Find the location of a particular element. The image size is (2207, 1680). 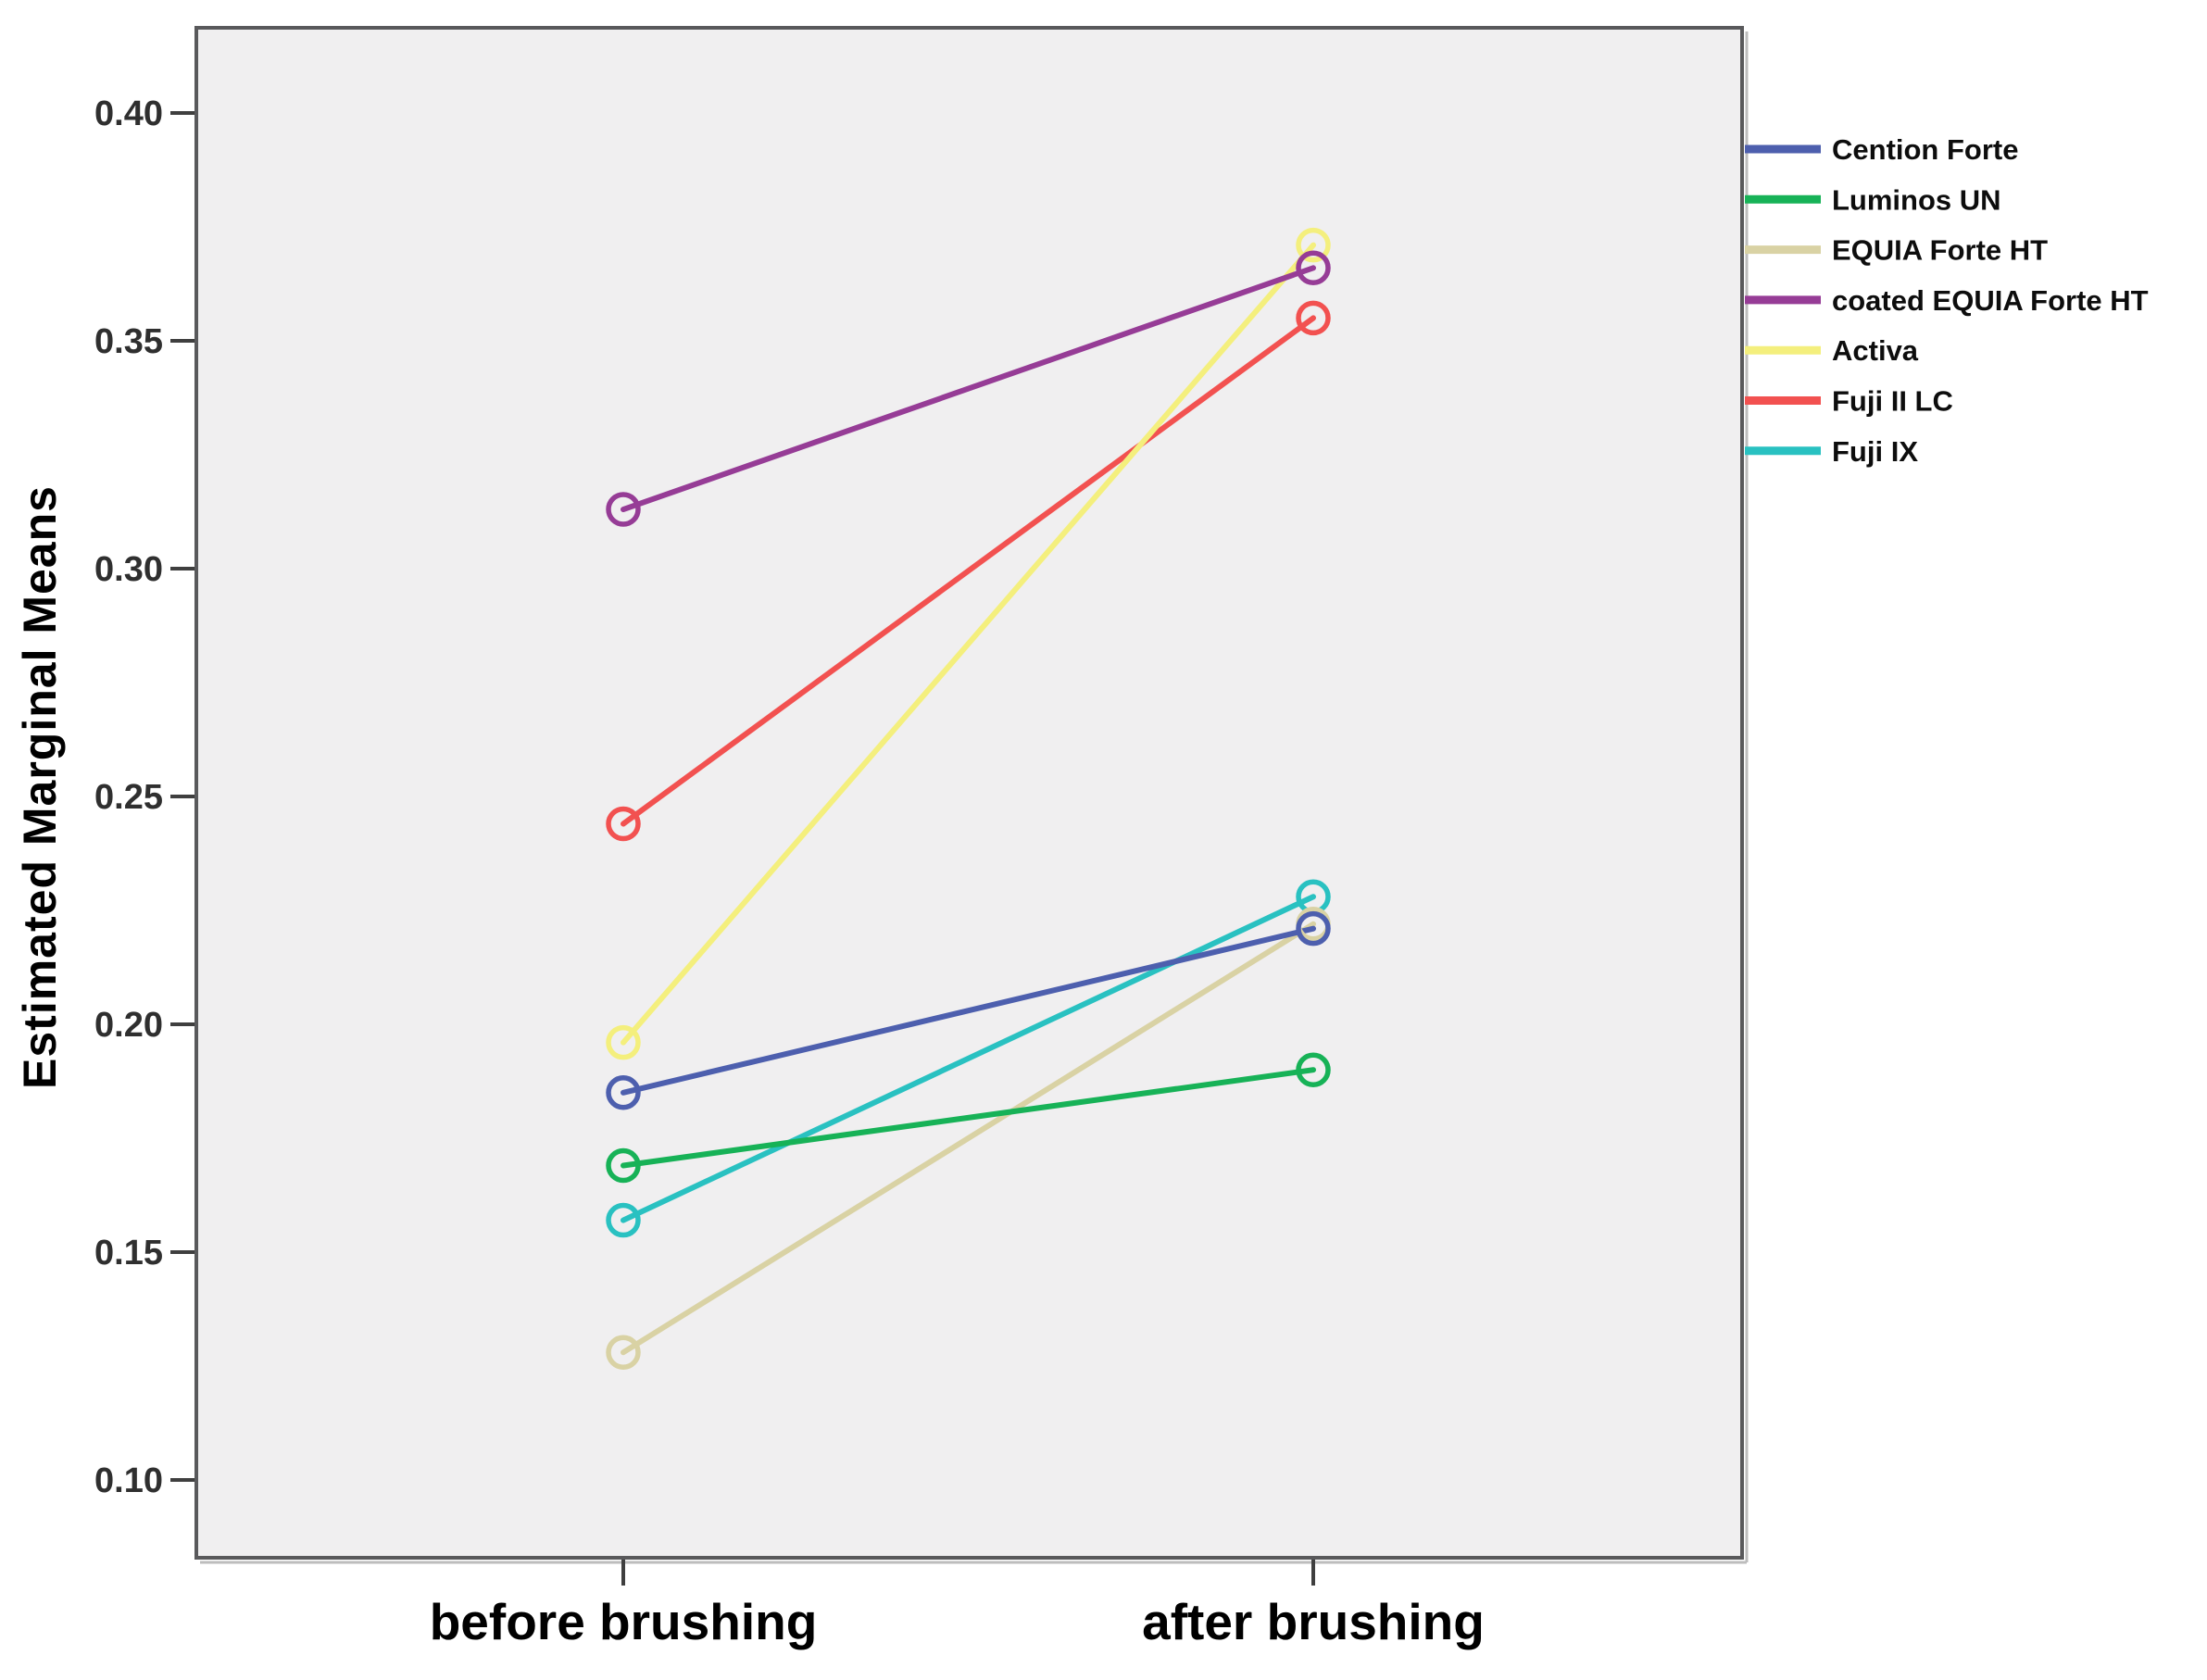

series-marker-cention-forte-before-brushing is located at coordinates (623, 1092).